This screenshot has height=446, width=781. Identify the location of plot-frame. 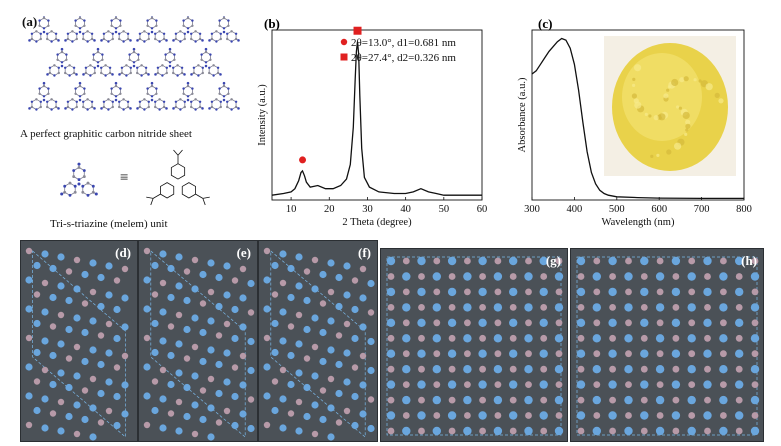
(638, 115).